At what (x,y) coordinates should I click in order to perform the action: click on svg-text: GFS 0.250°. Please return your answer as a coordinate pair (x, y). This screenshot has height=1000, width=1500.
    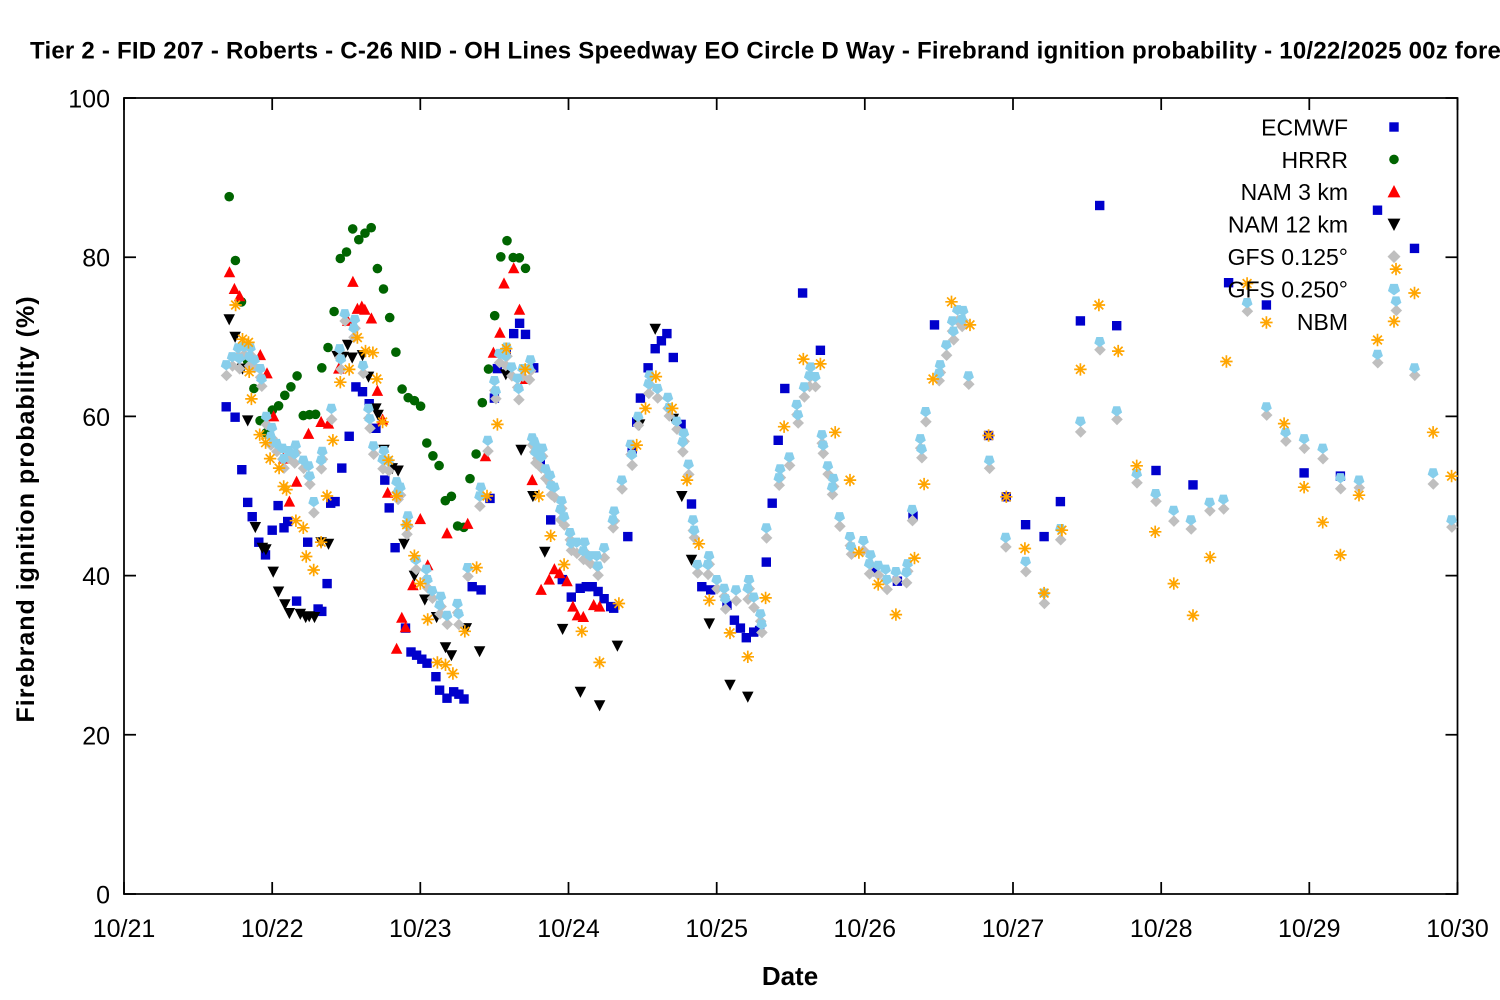
    Looking at the image, I should click on (1288, 289).